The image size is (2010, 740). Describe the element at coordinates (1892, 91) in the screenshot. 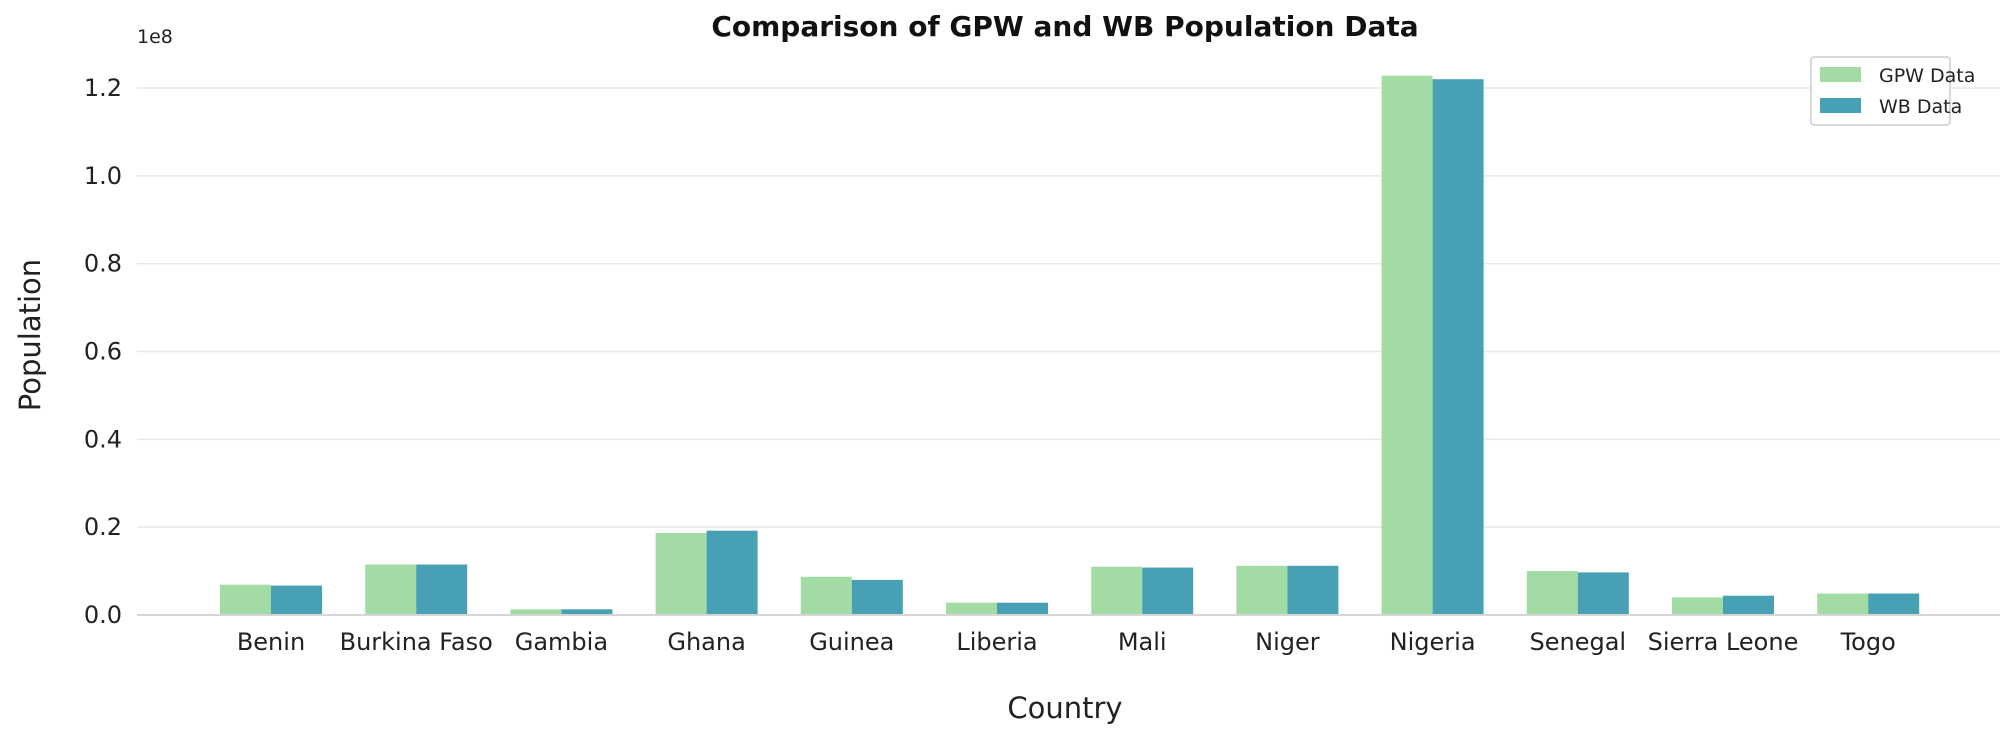

I see `legend: GPW Data WB Data` at that location.